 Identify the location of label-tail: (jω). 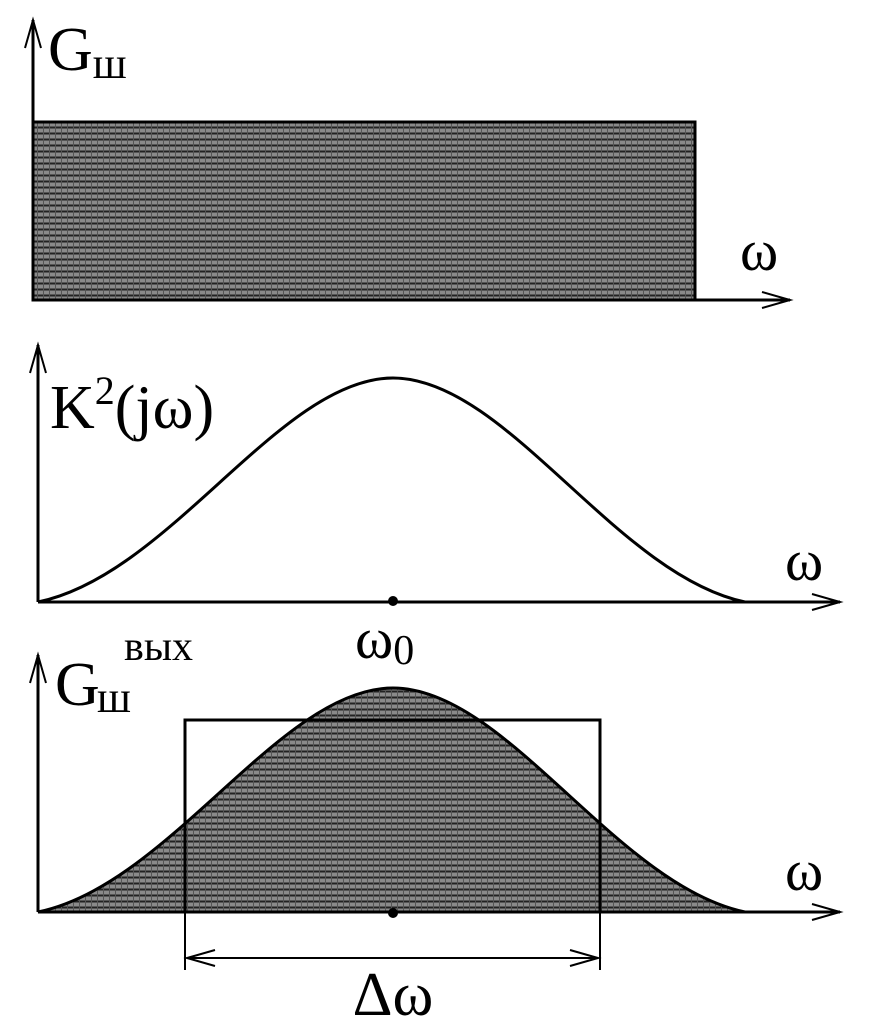
(164, 408).